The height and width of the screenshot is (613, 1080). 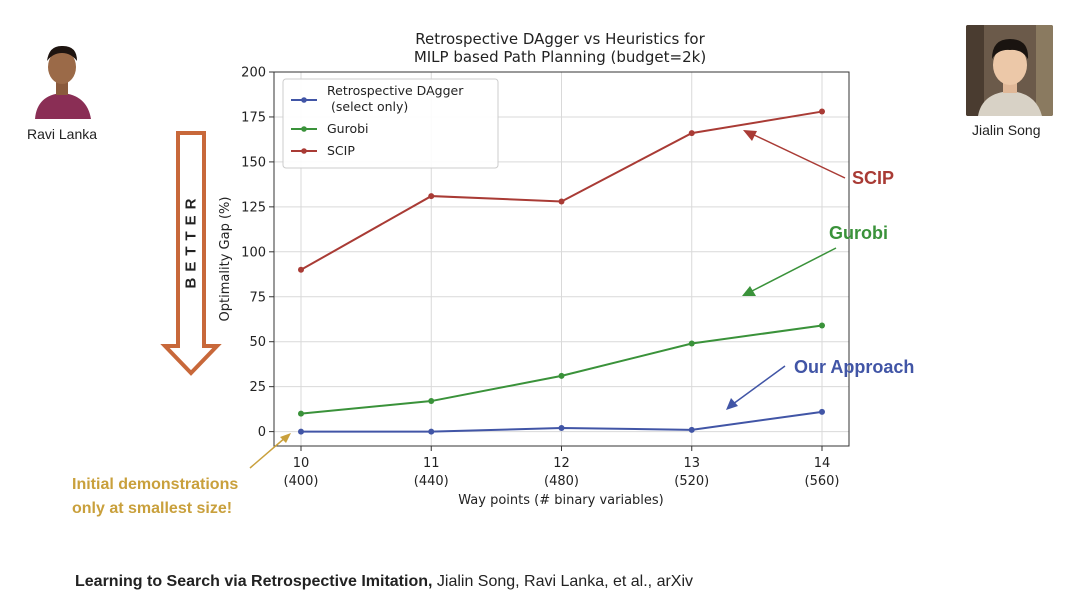 What do you see at coordinates (253, 252) in the screenshot?
I see `y-tick-label: 100` at bounding box center [253, 252].